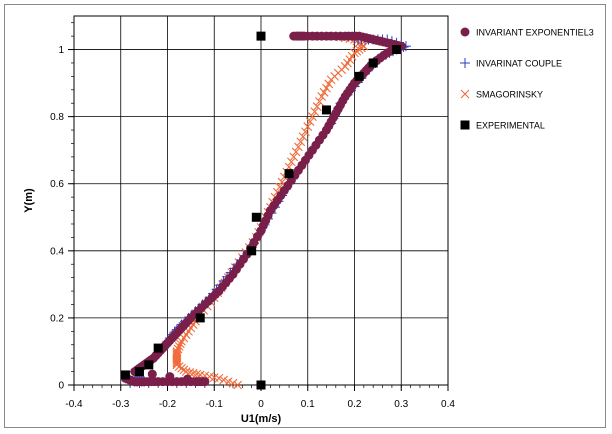 The height and width of the screenshot is (434, 612). What do you see at coordinates (261, 404) in the screenshot?
I see `x-tick-label: 0` at bounding box center [261, 404].